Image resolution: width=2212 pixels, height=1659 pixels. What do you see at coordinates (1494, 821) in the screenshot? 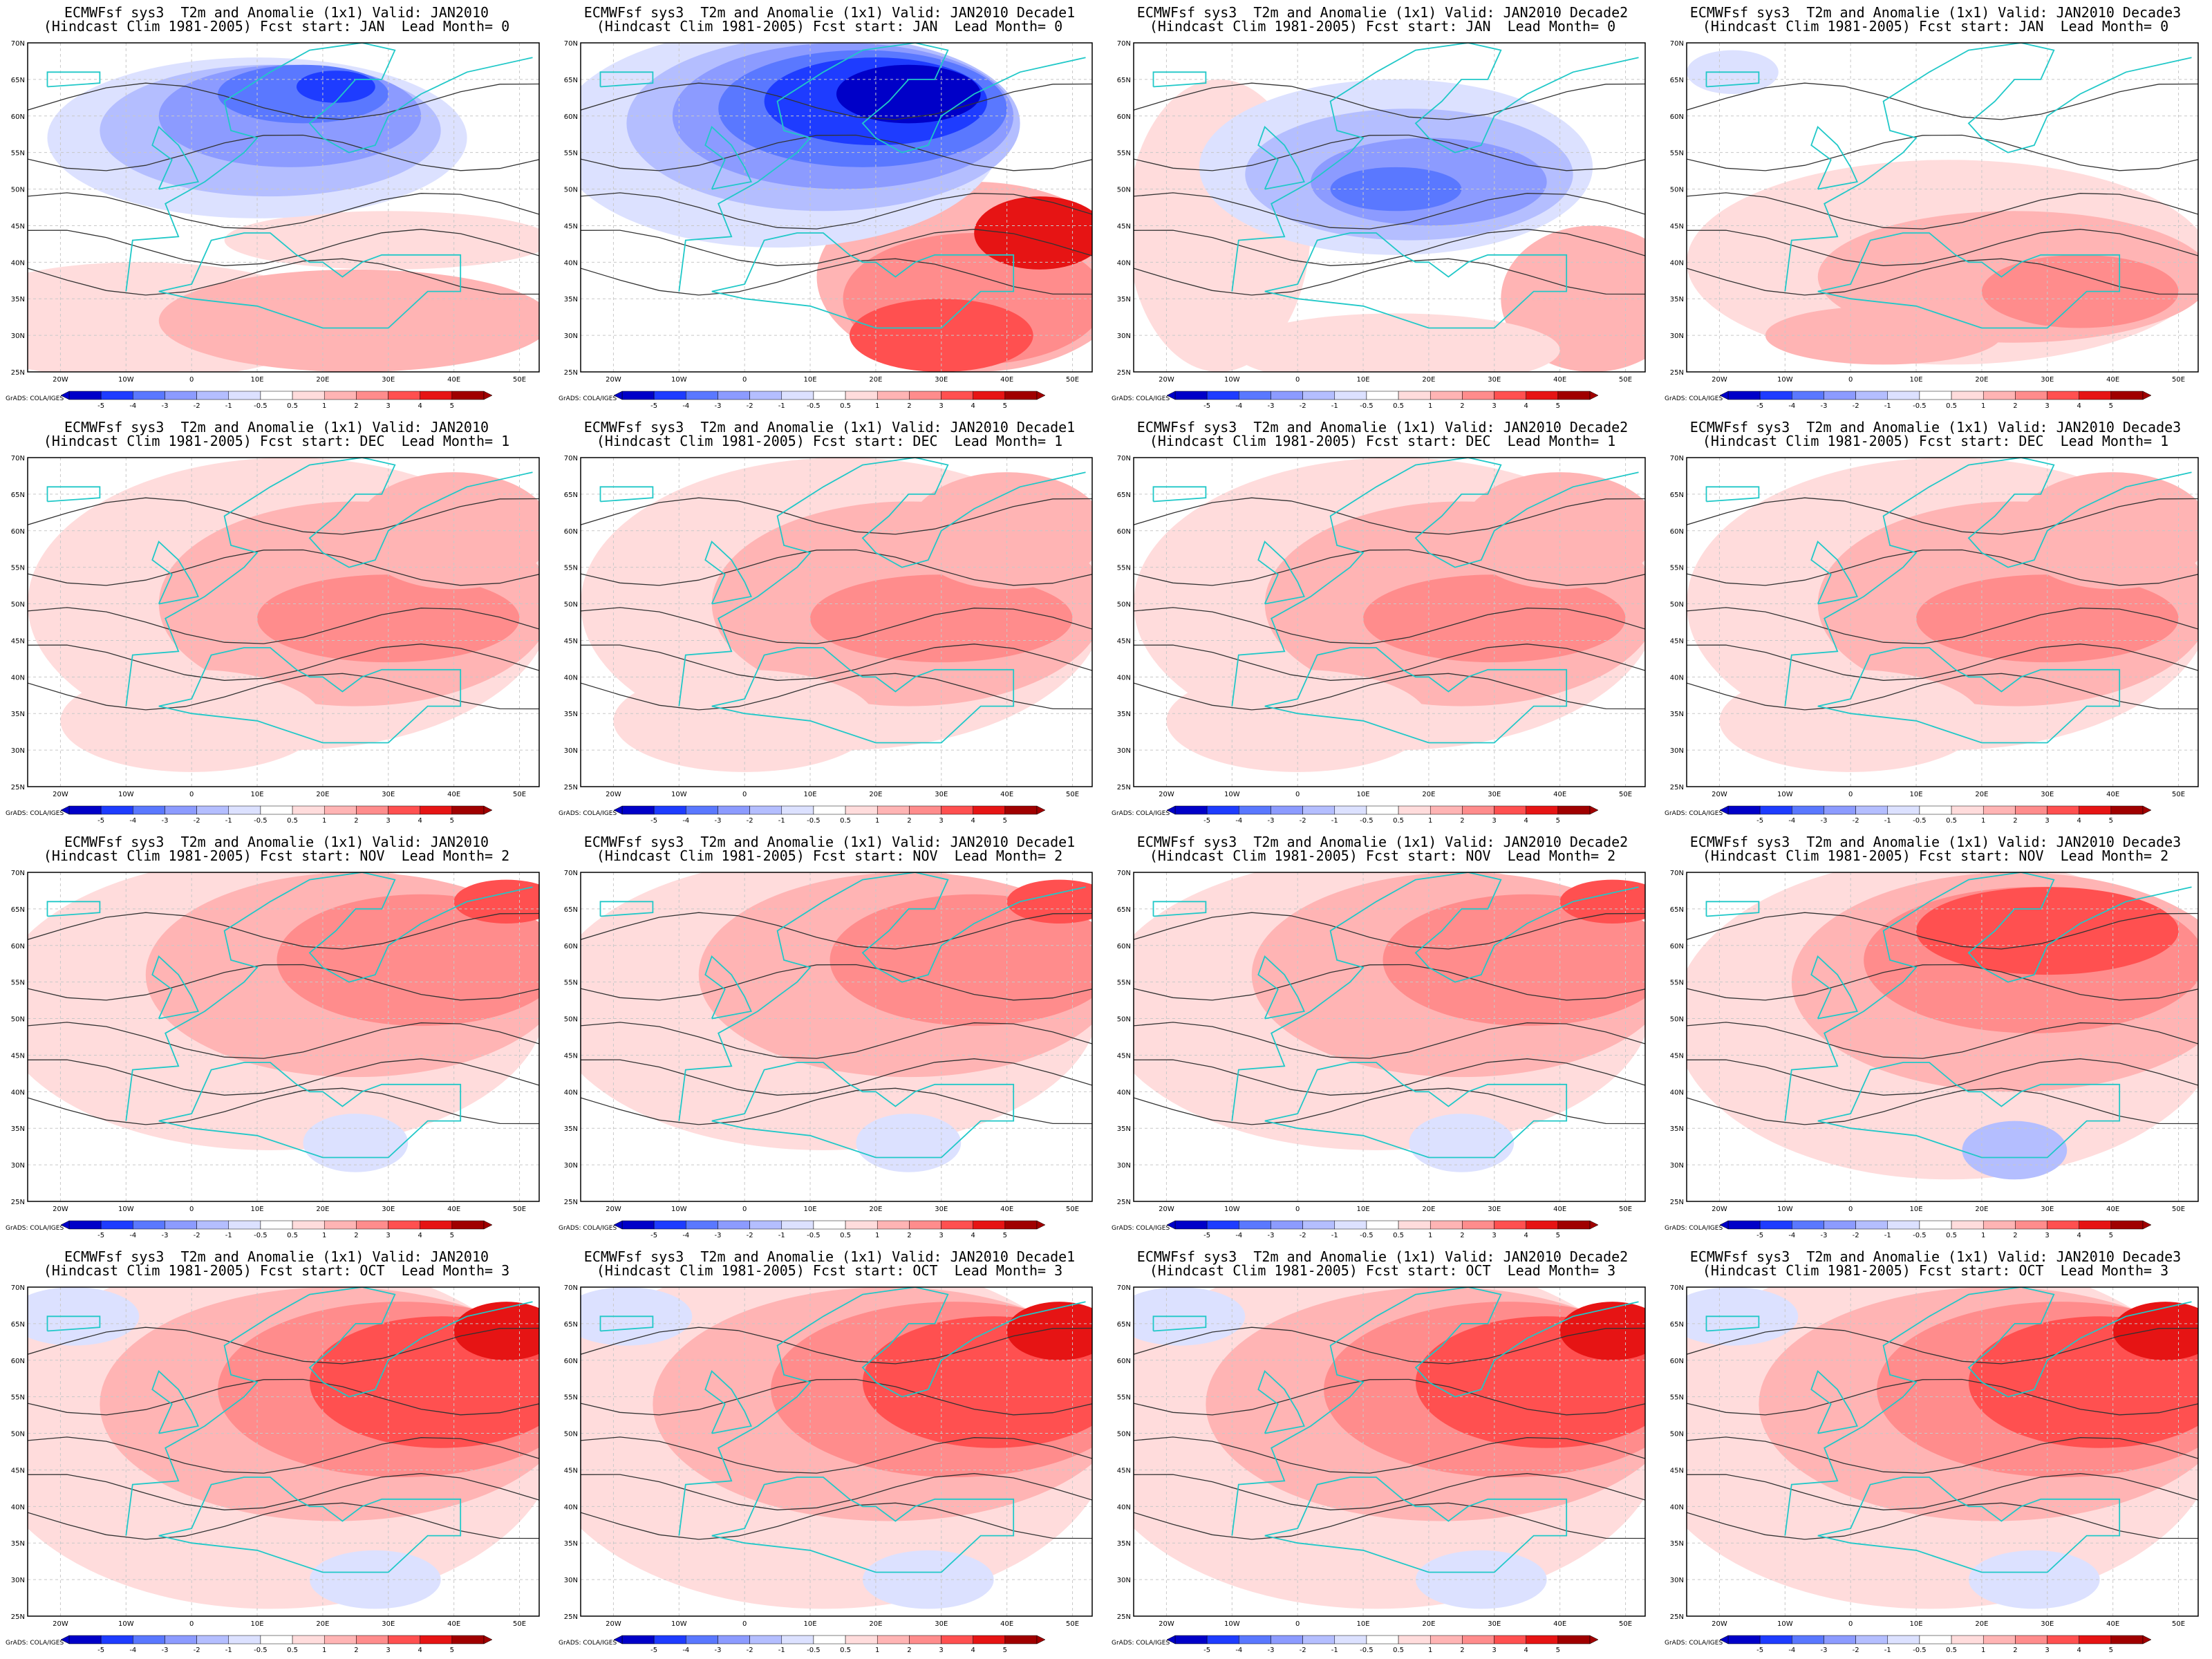
I see `colorbar-label: 3` at bounding box center [1494, 821].